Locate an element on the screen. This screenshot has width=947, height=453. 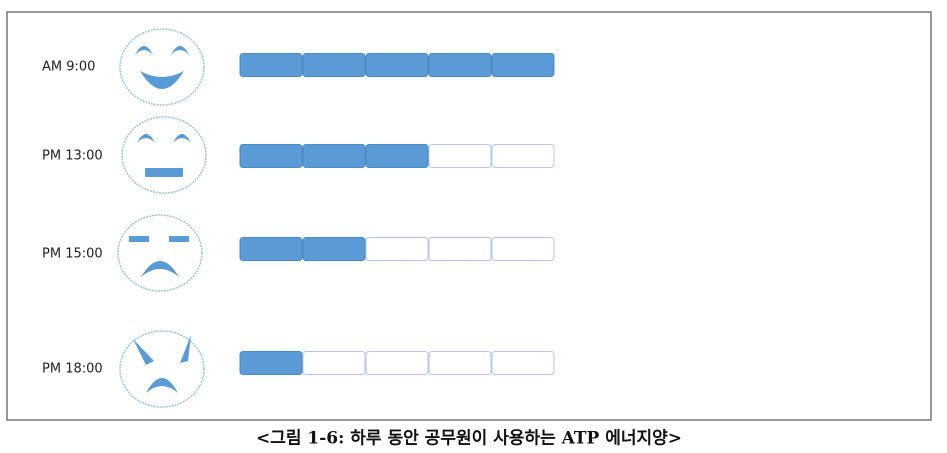
face-sad is located at coordinates (160, 253).